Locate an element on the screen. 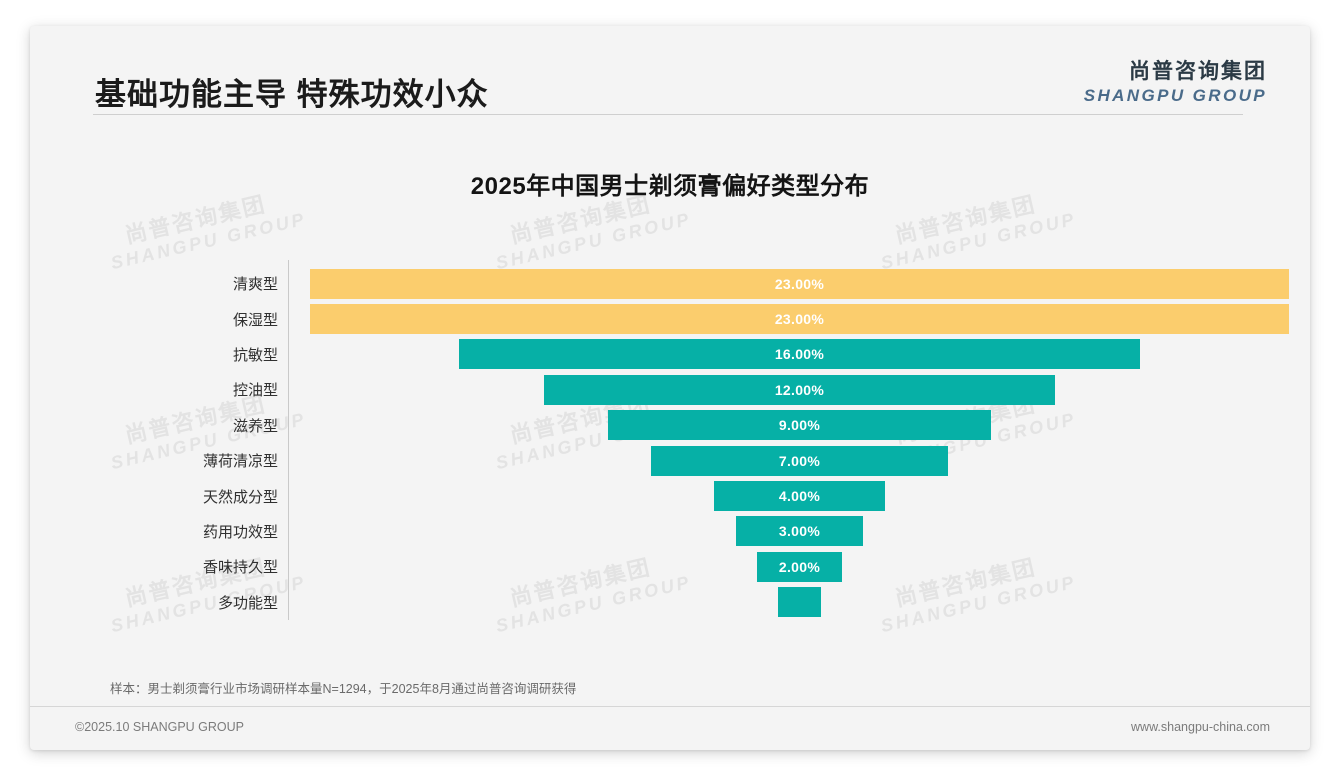  funnel-bar: 9.00% is located at coordinates (799, 425).